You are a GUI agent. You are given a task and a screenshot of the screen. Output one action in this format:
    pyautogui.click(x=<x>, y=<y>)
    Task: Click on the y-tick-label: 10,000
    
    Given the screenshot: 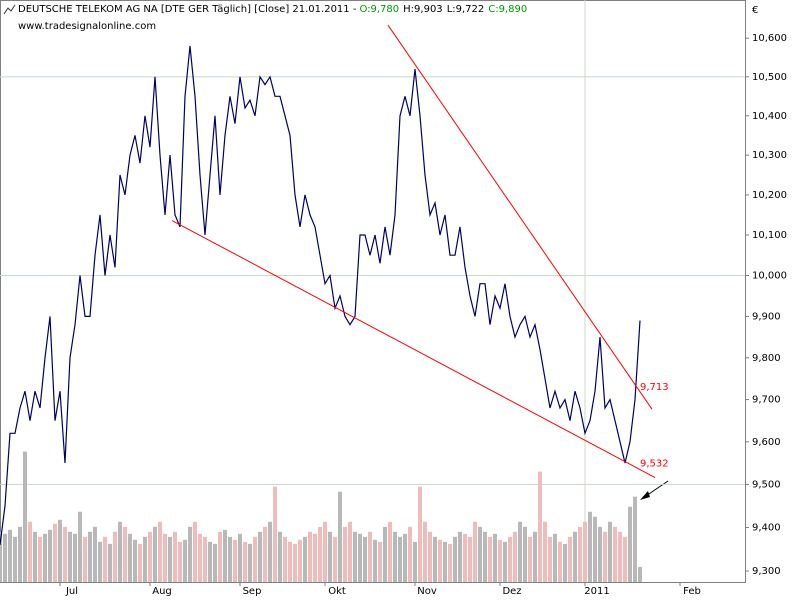 What is the action you would take?
    pyautogui.click(x=769, y=276)
    